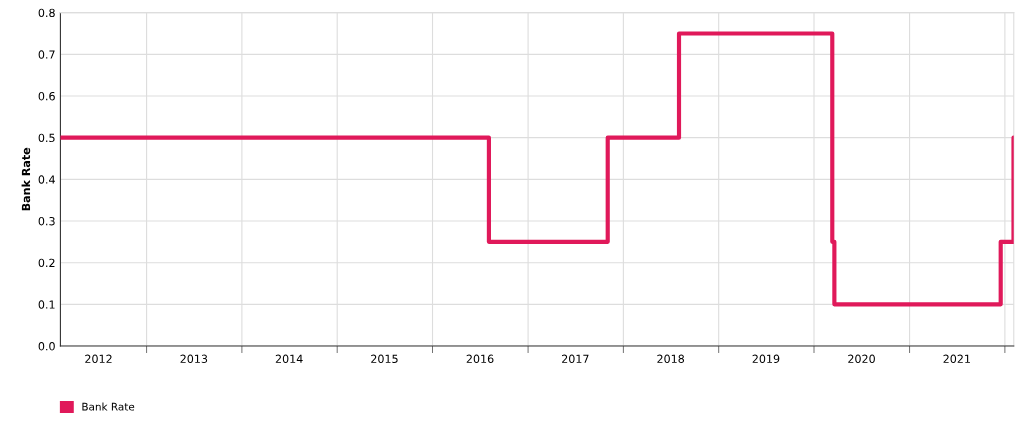  What do you see at coordinates (46, 263) in the screenshot?
I see `y-tick-label: 0.2` at bounding box center [46, 263].